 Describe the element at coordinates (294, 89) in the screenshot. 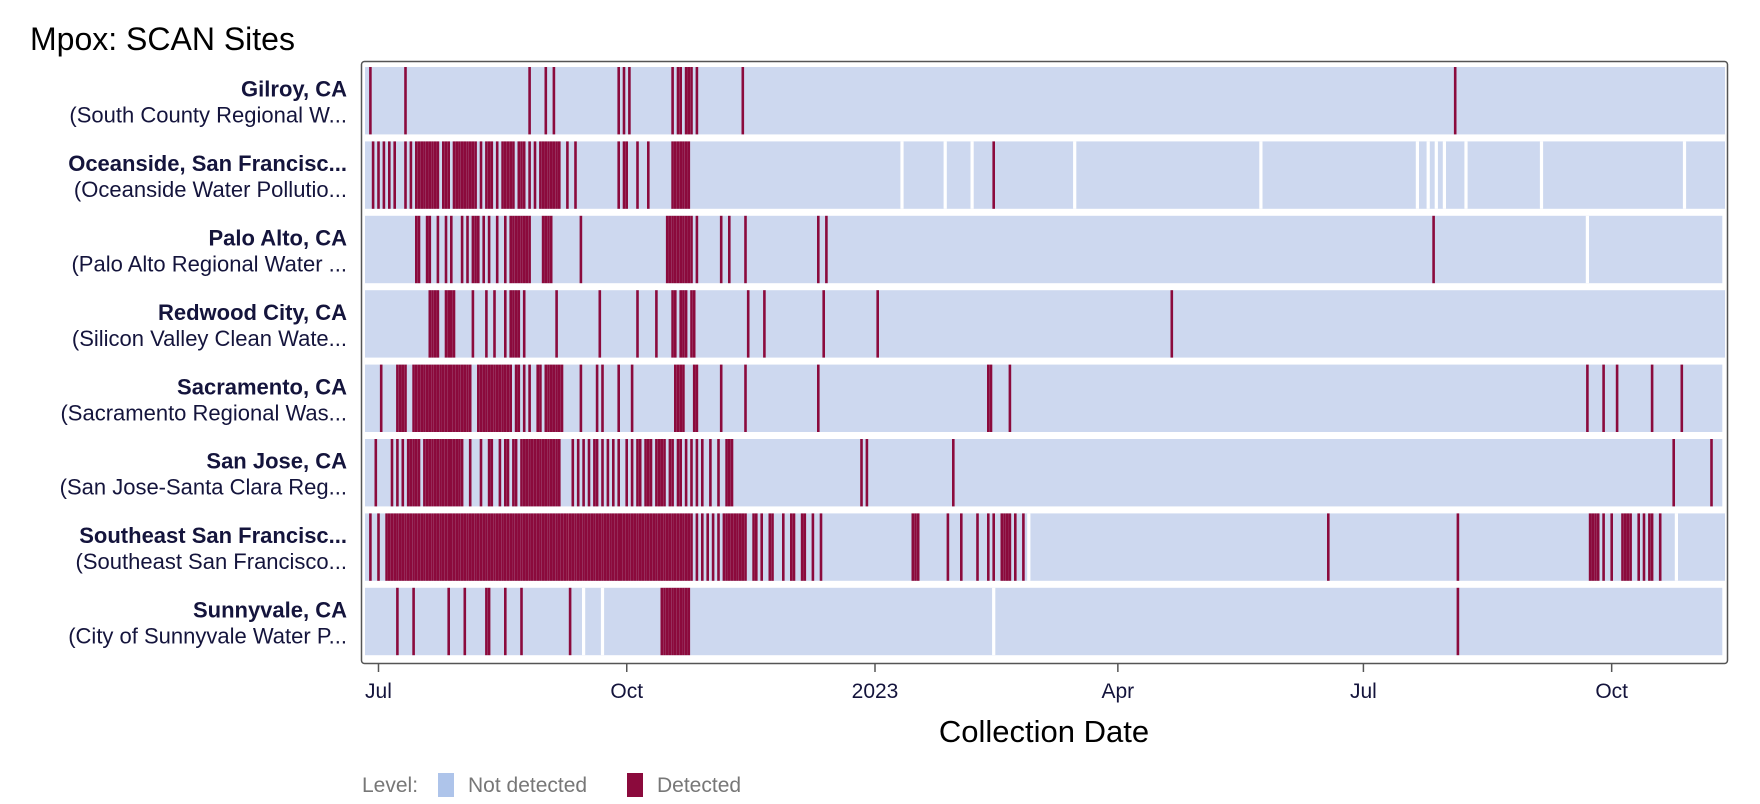

I see `site-name-label: Gilroy, CA` at that location.